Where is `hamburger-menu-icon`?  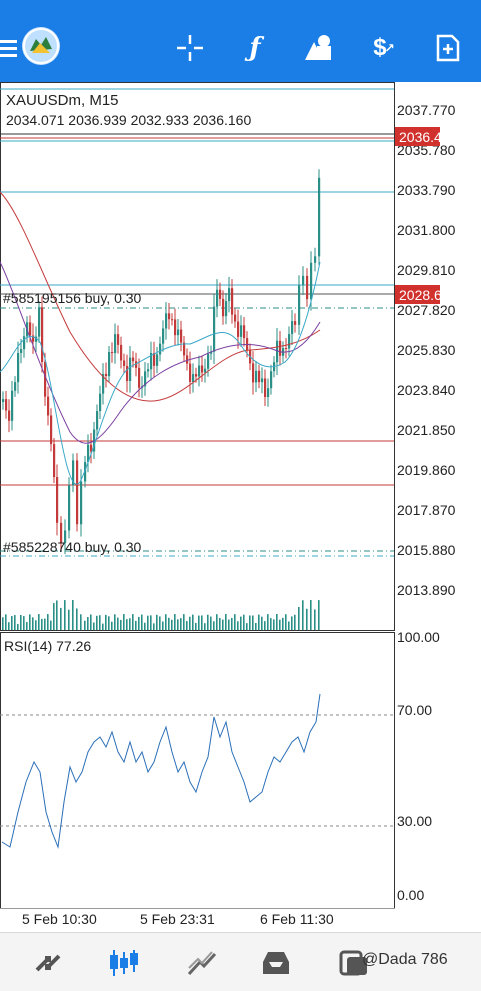
hamburger-menu-icon is located at coordinates (13, 48).